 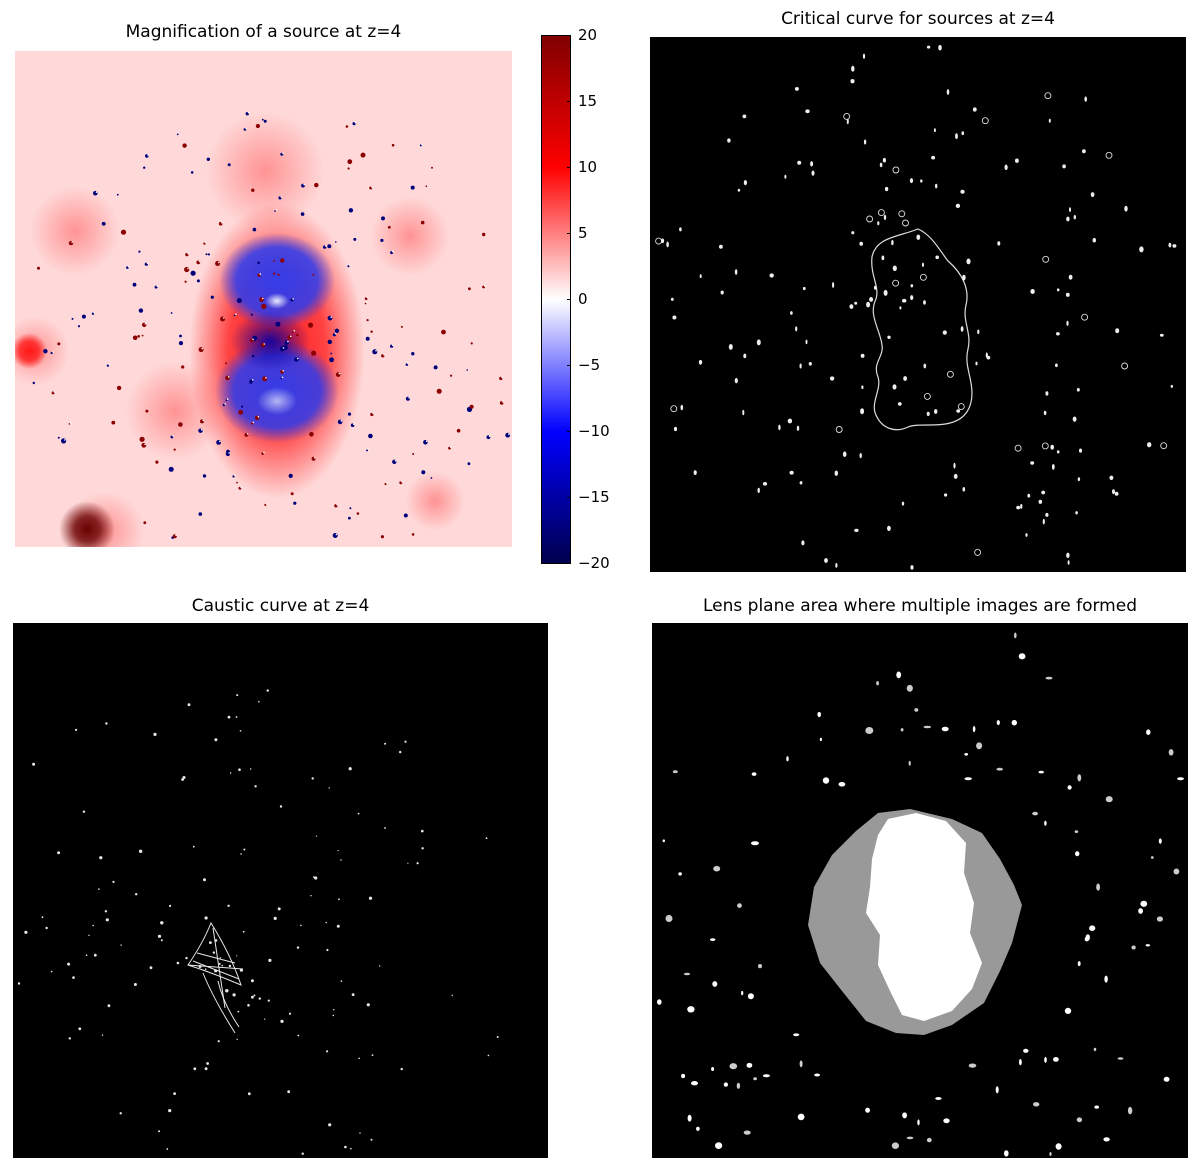 What do you see at coordinates (583, 233) in the screenshot?
I see `colorbar-tick-label: 5` at bounding box center [583, 233].